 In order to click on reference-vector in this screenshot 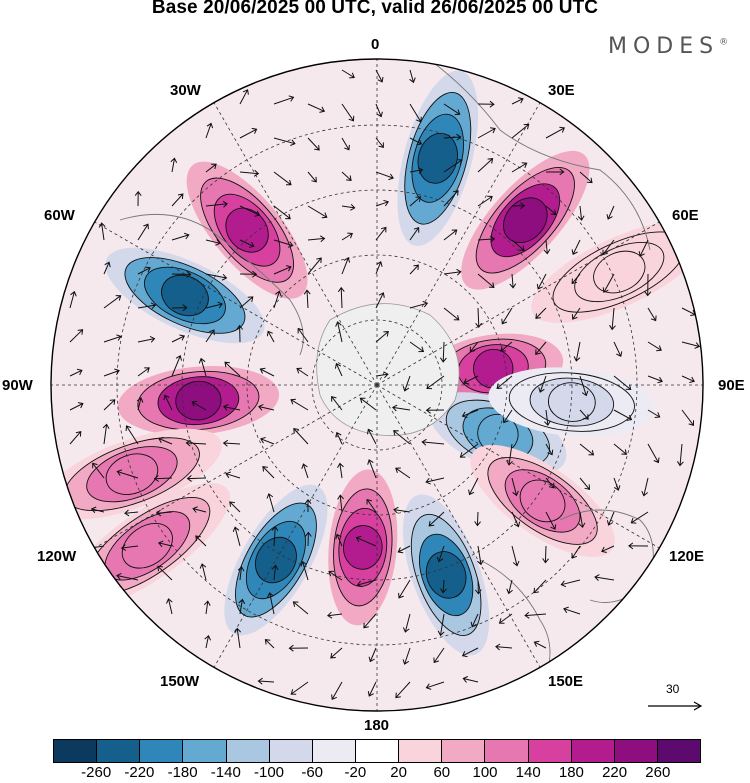, I will do `click(675, 706)`.